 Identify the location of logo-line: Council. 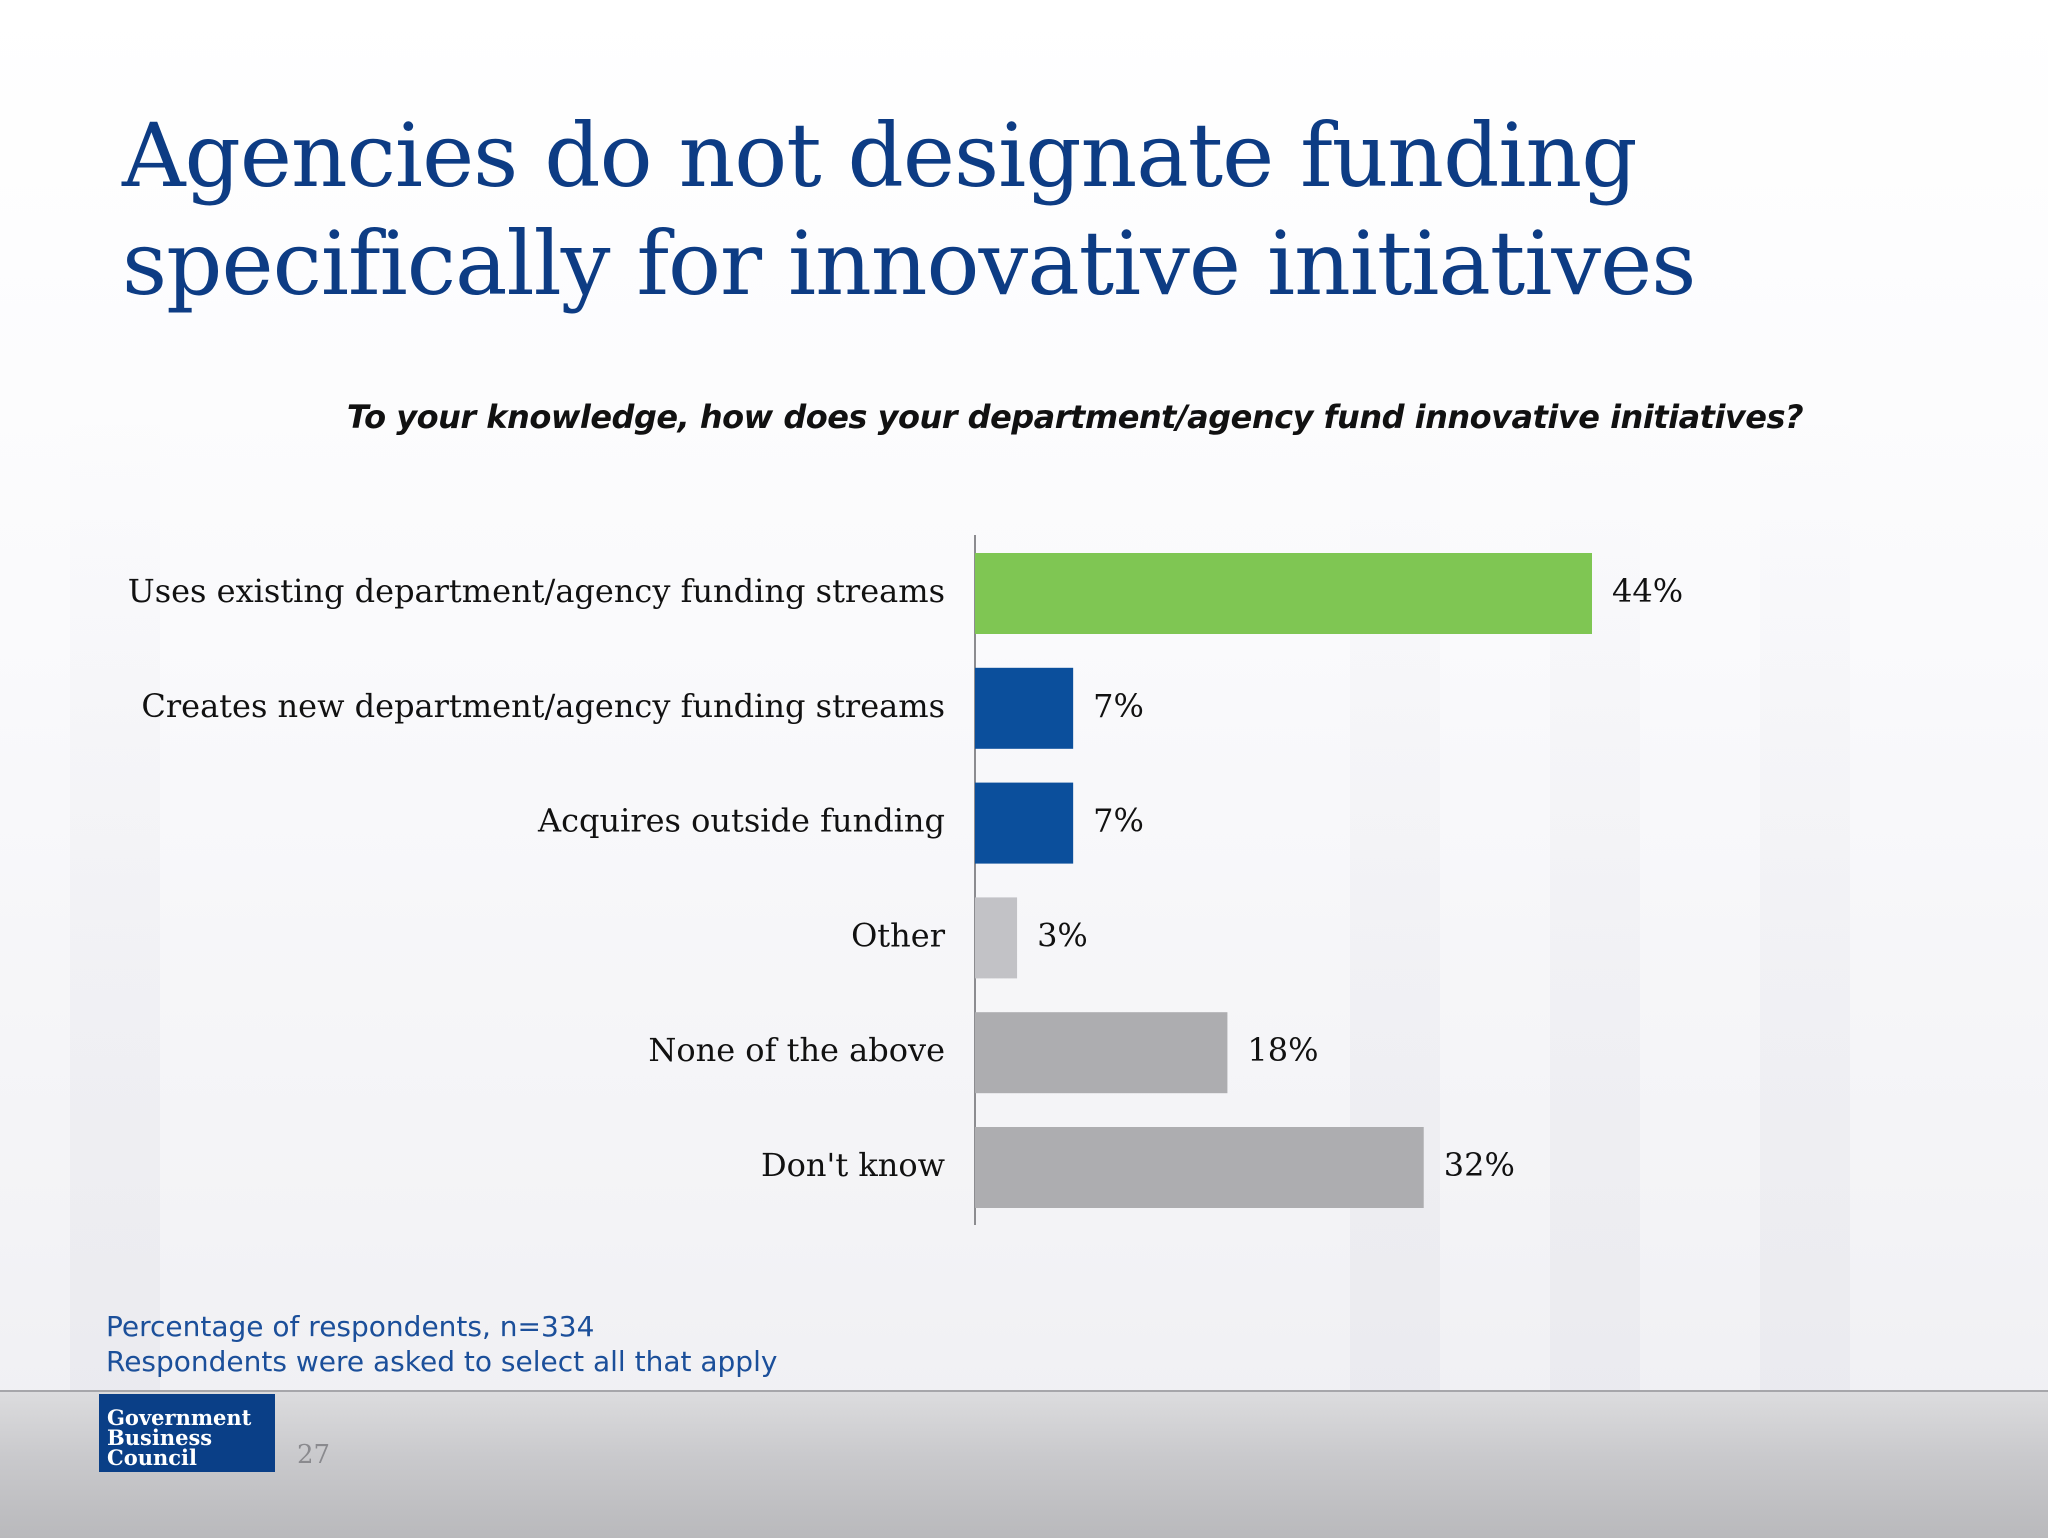
(152, 1457).